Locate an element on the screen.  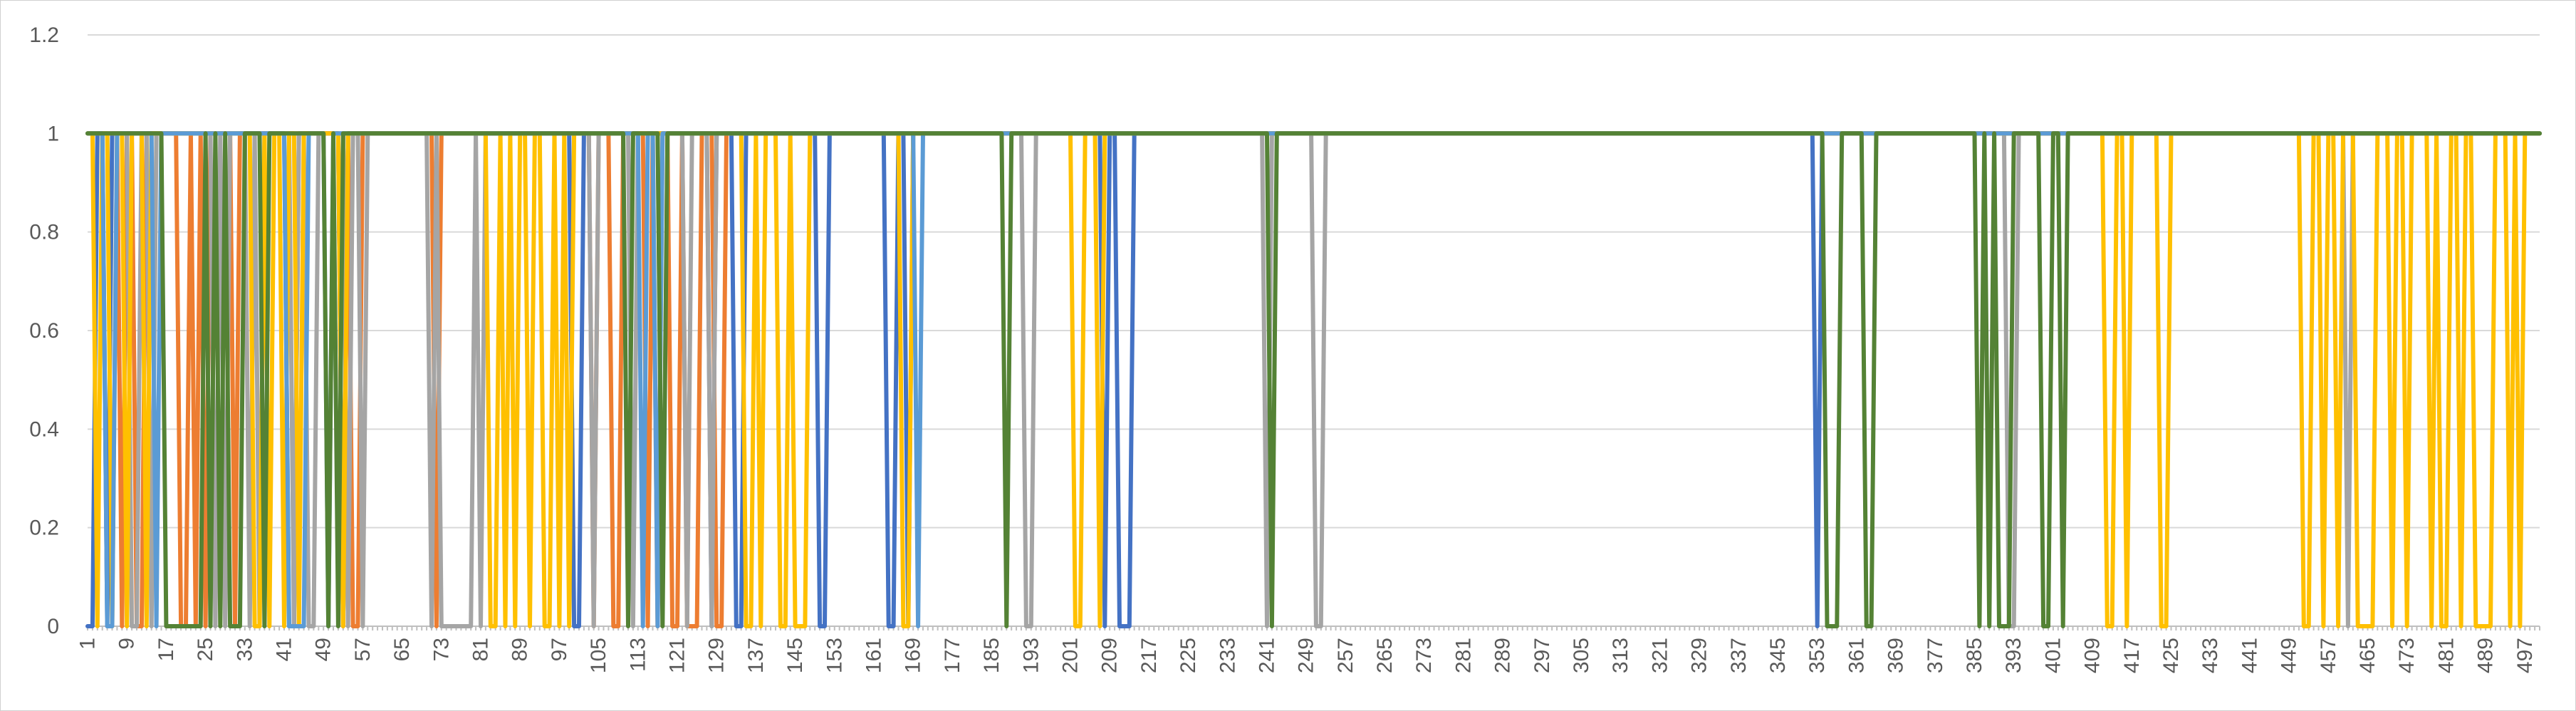
x-tick-label: 97 is located at coordinates (559, 650).